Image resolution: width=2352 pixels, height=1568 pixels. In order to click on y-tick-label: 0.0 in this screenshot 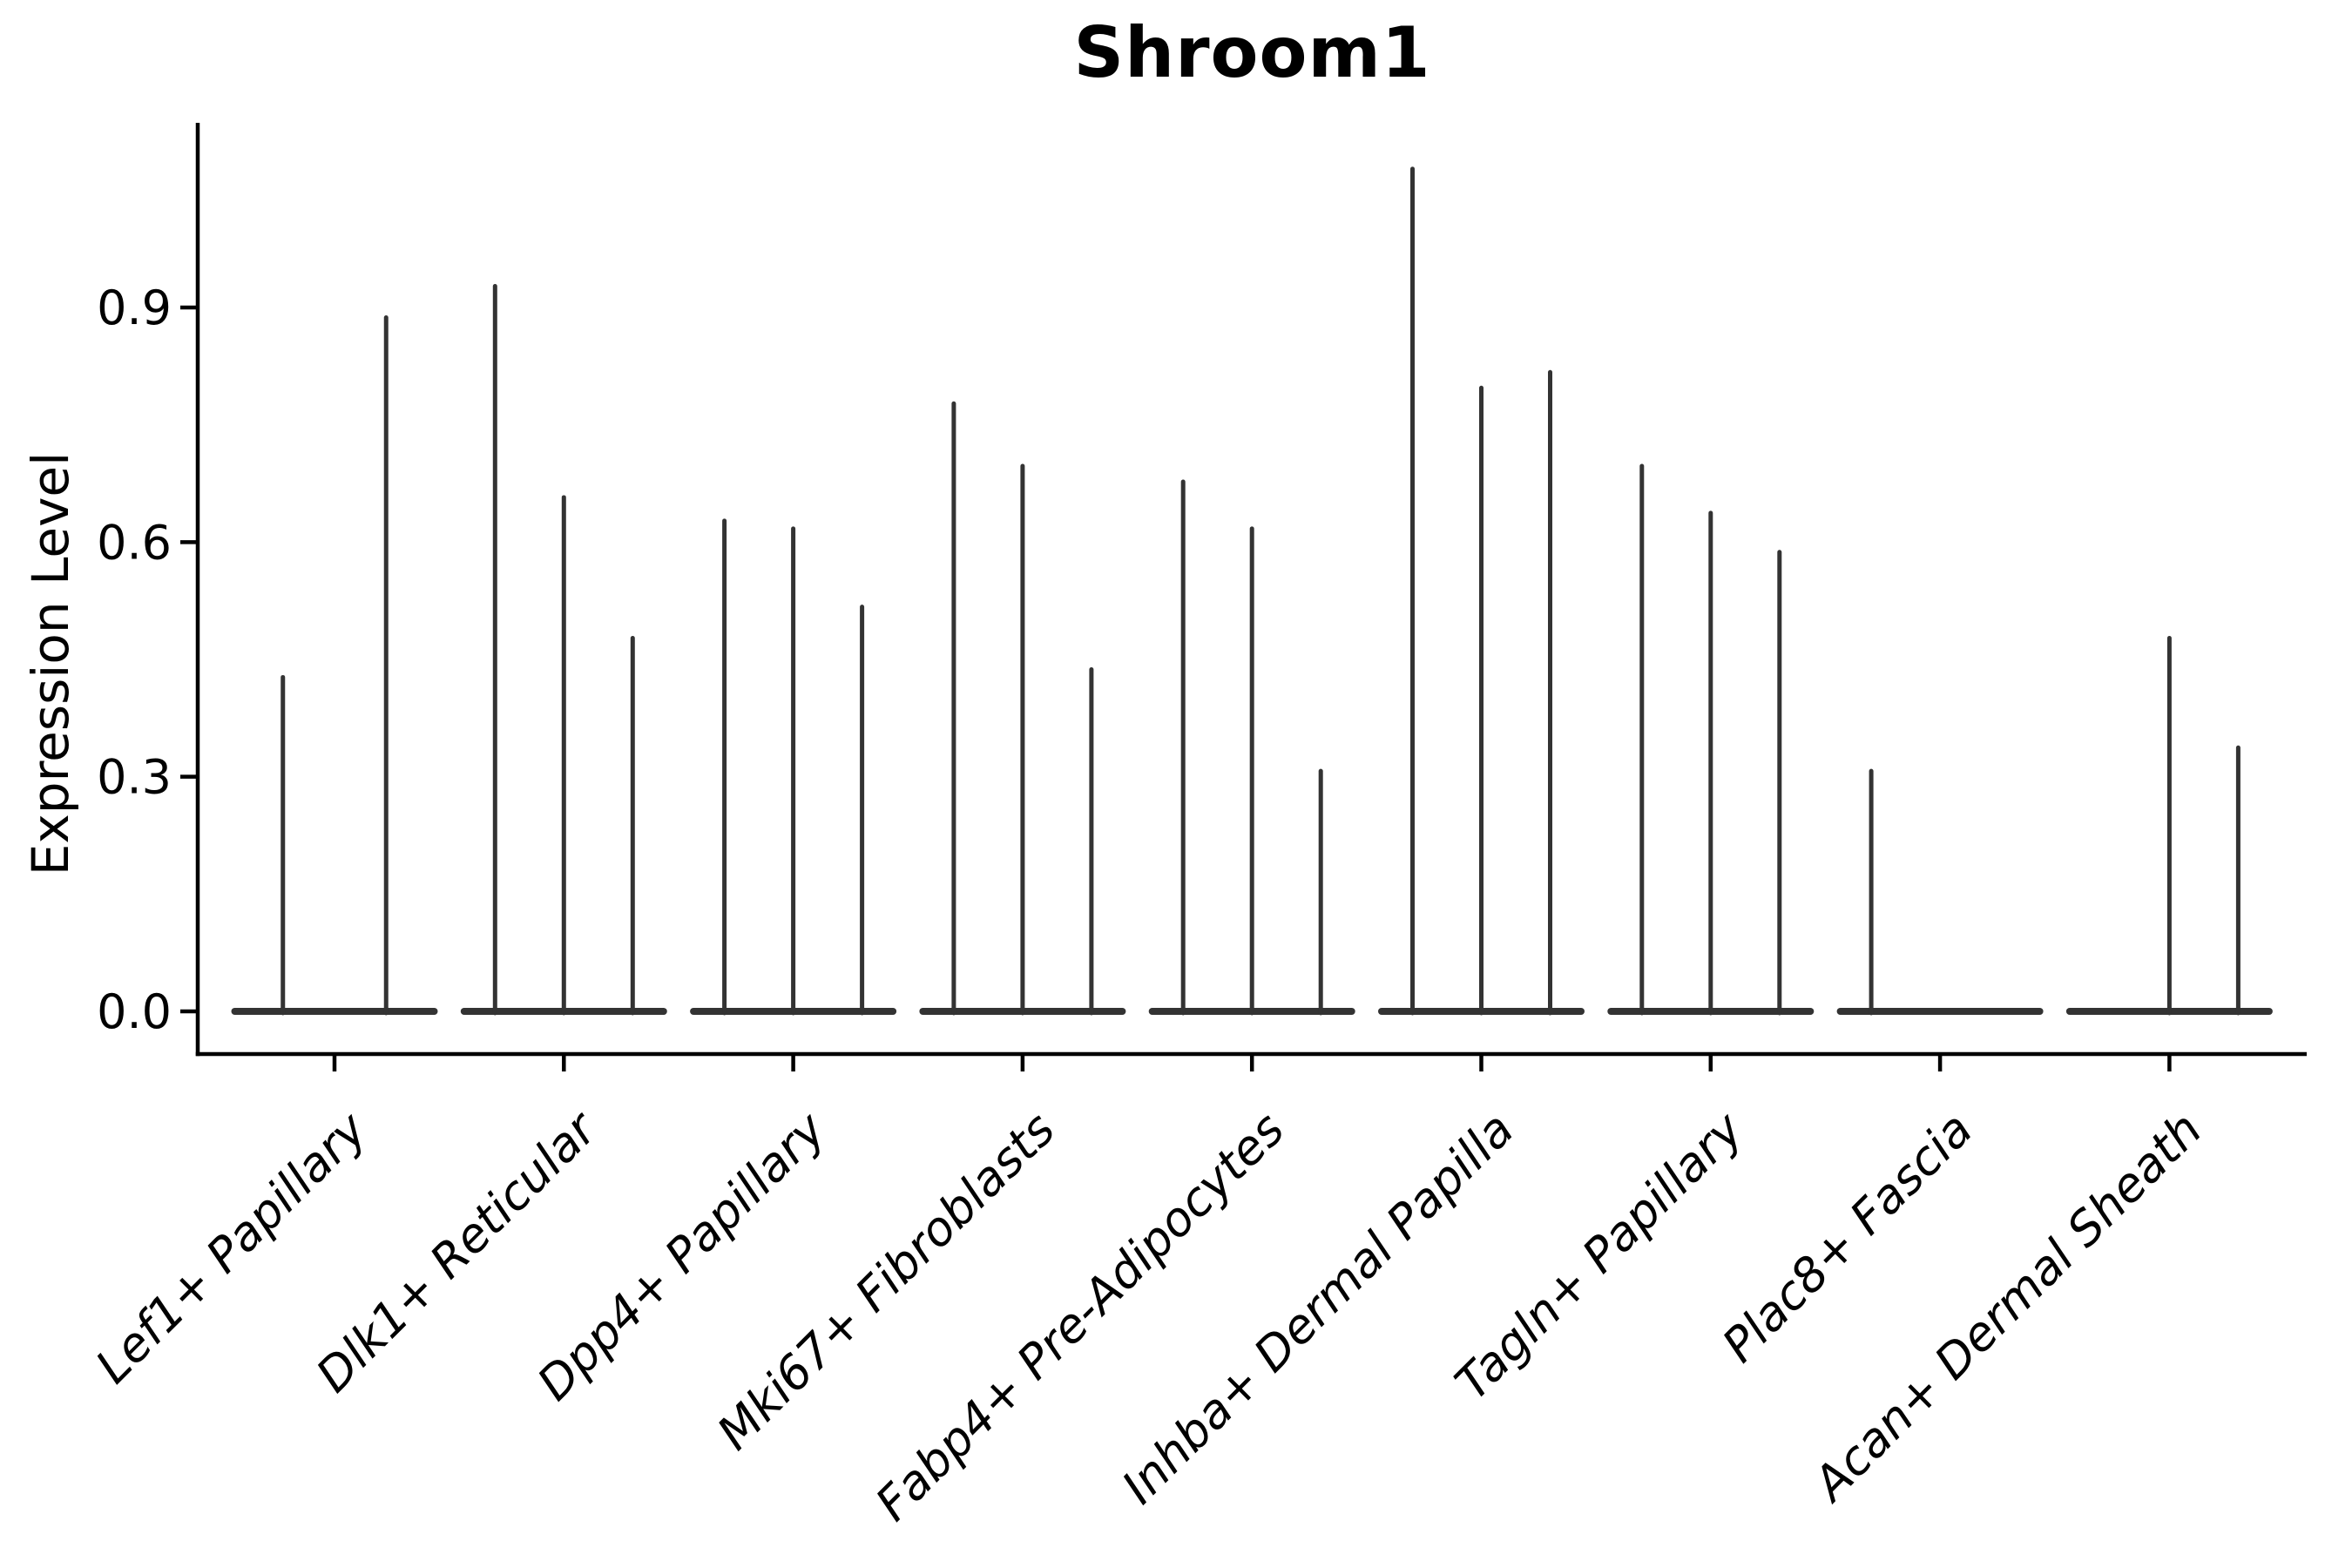, I will do `click(134, 1012)`.